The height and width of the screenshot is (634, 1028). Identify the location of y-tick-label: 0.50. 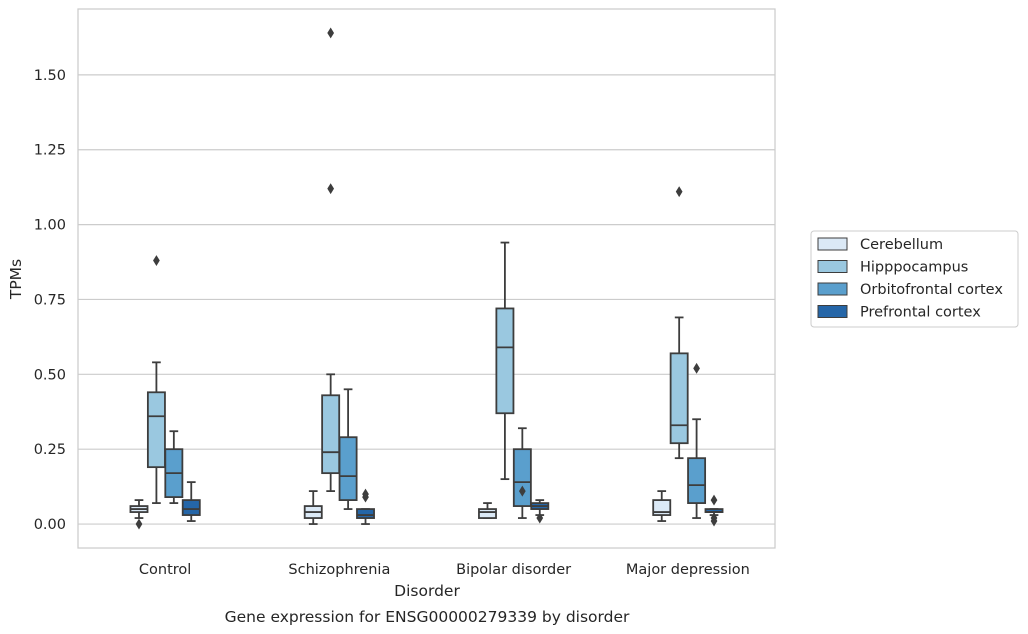
(50, 375).